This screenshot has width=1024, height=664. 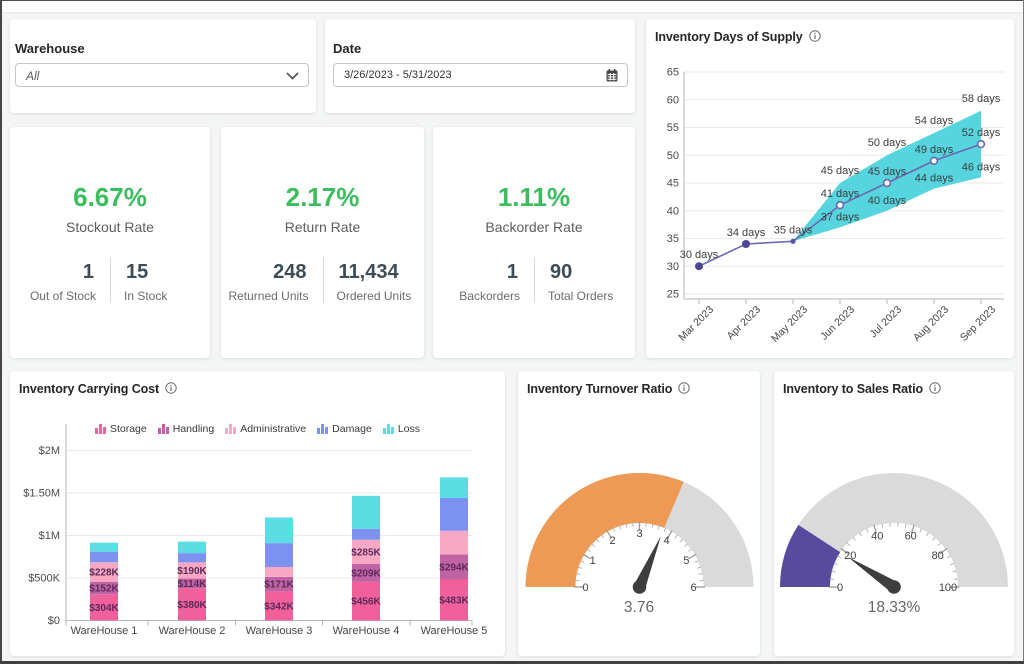 I want to click on svg-text: Apr 2023, so click(x=743, y=323).